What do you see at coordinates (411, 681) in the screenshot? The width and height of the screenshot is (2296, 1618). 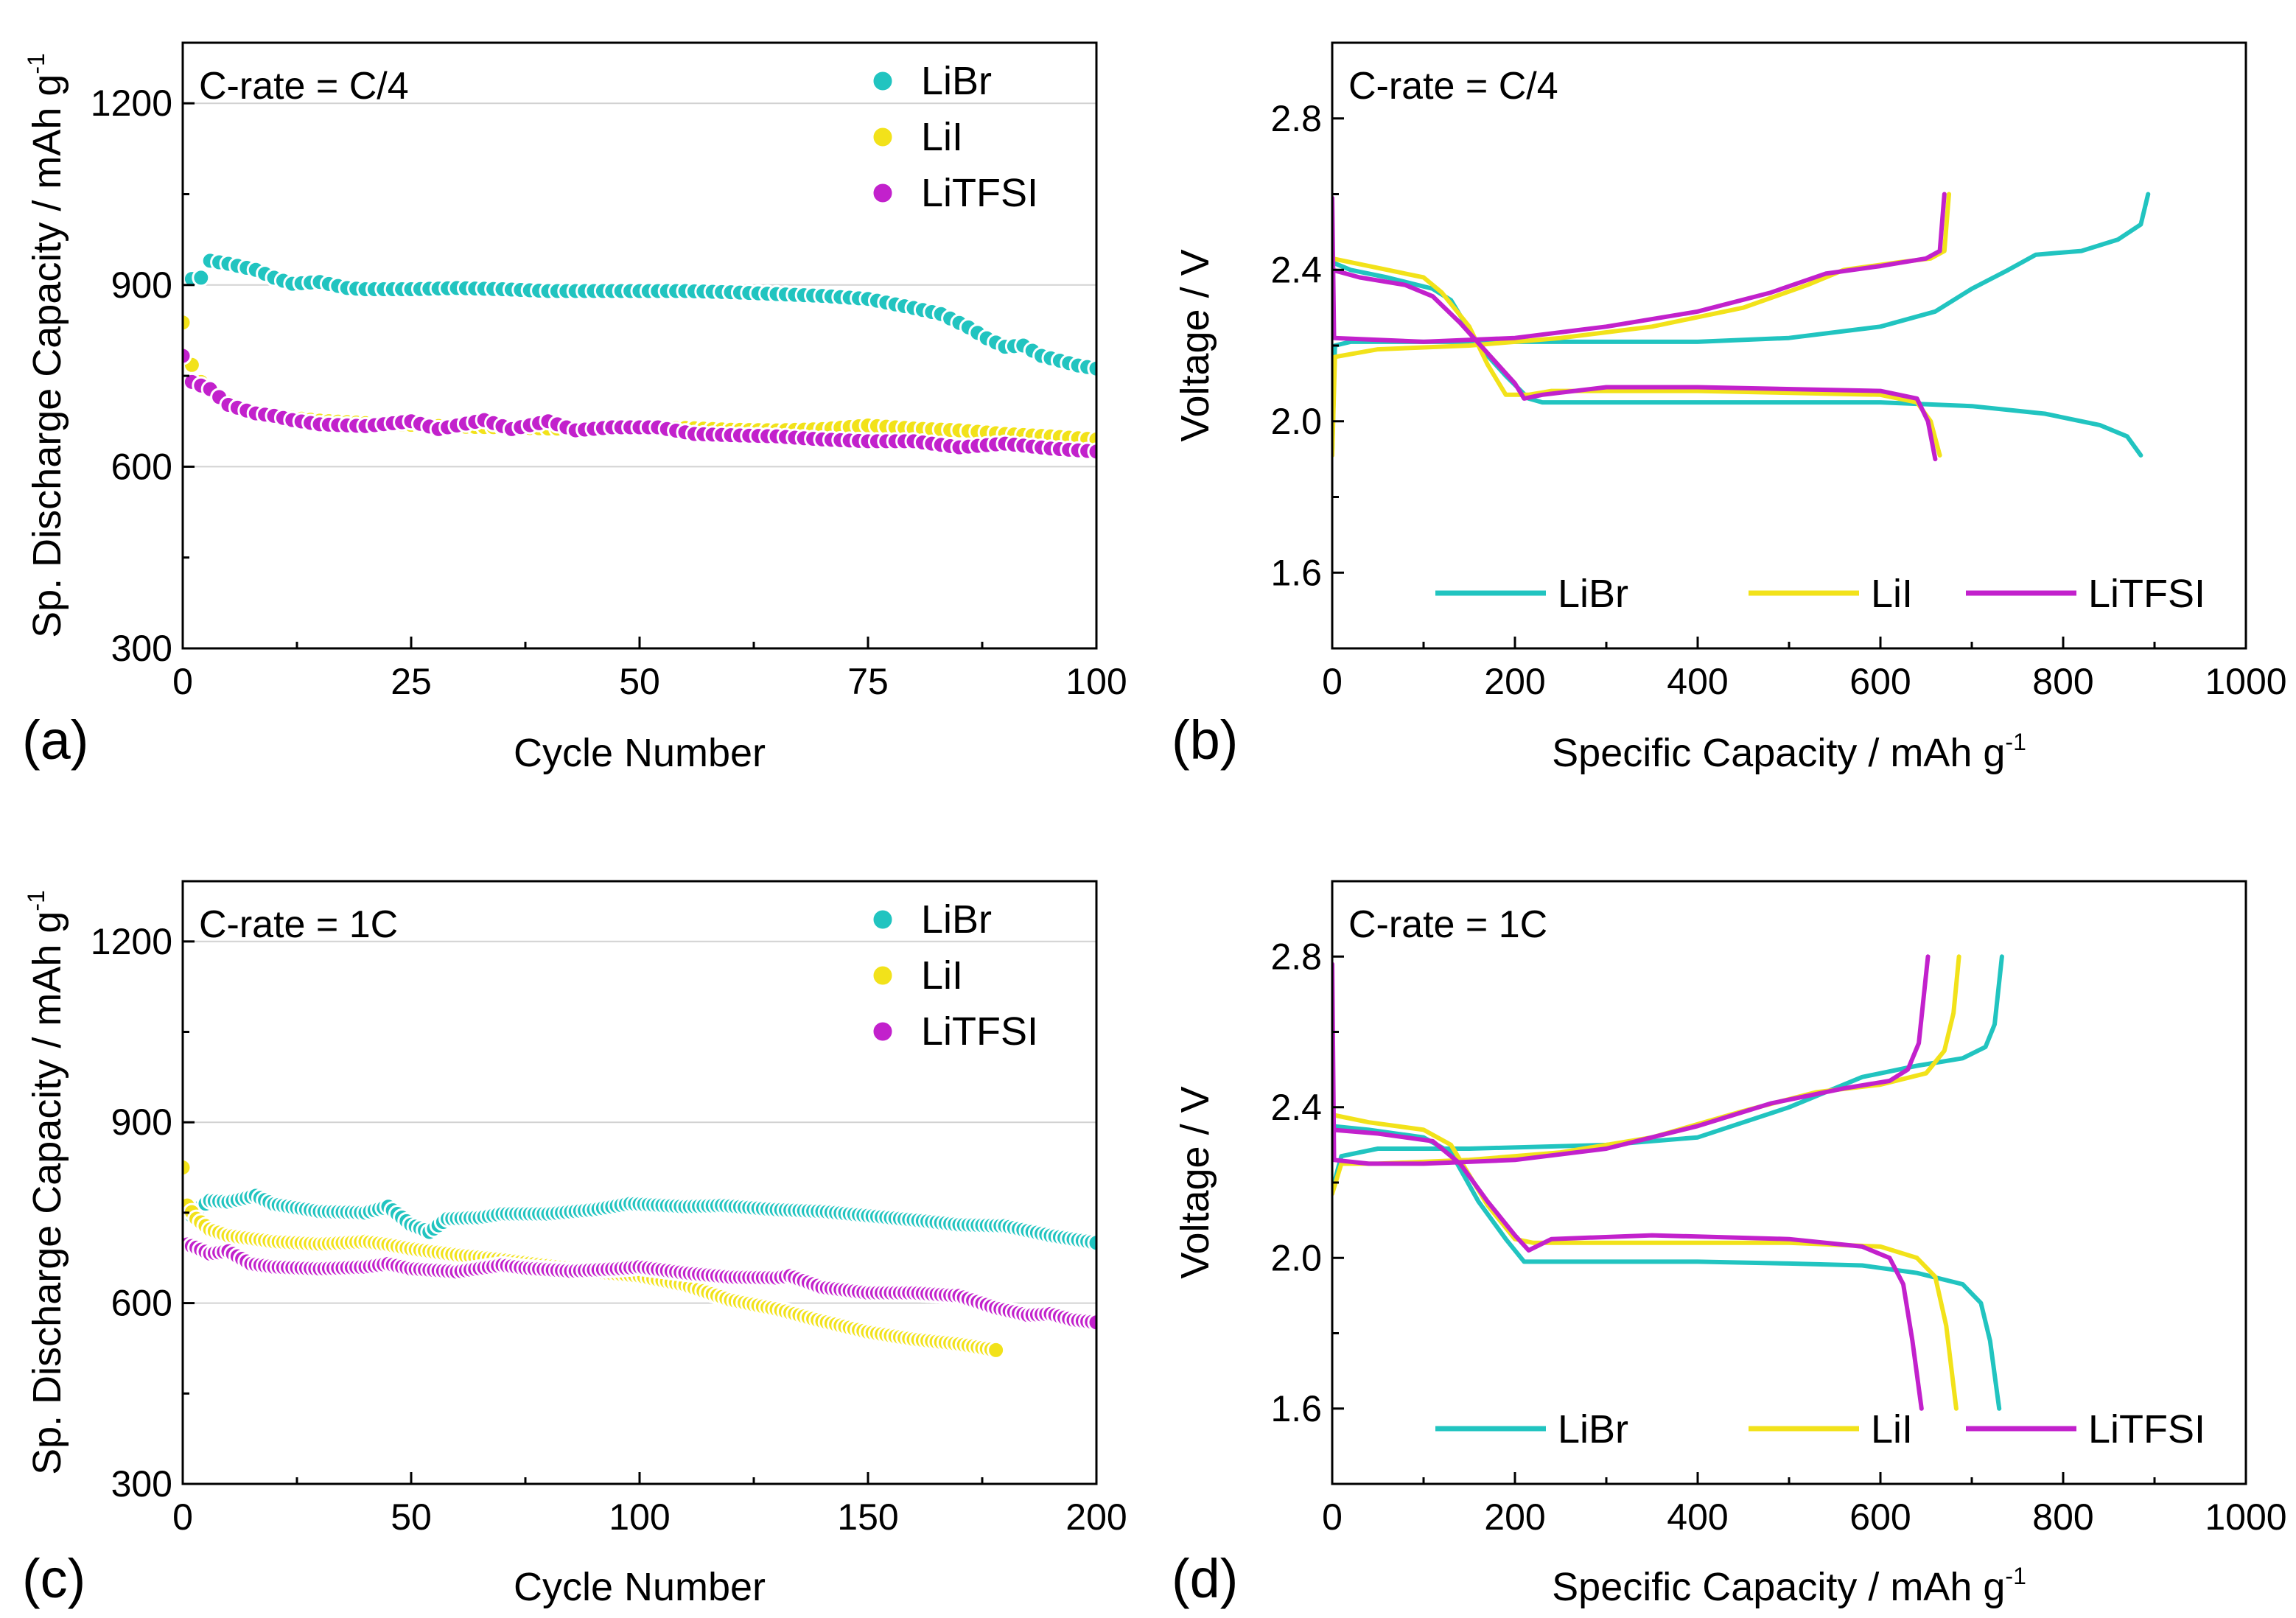 I see `x-tick-label: 25` at bounding box center [411, 681].